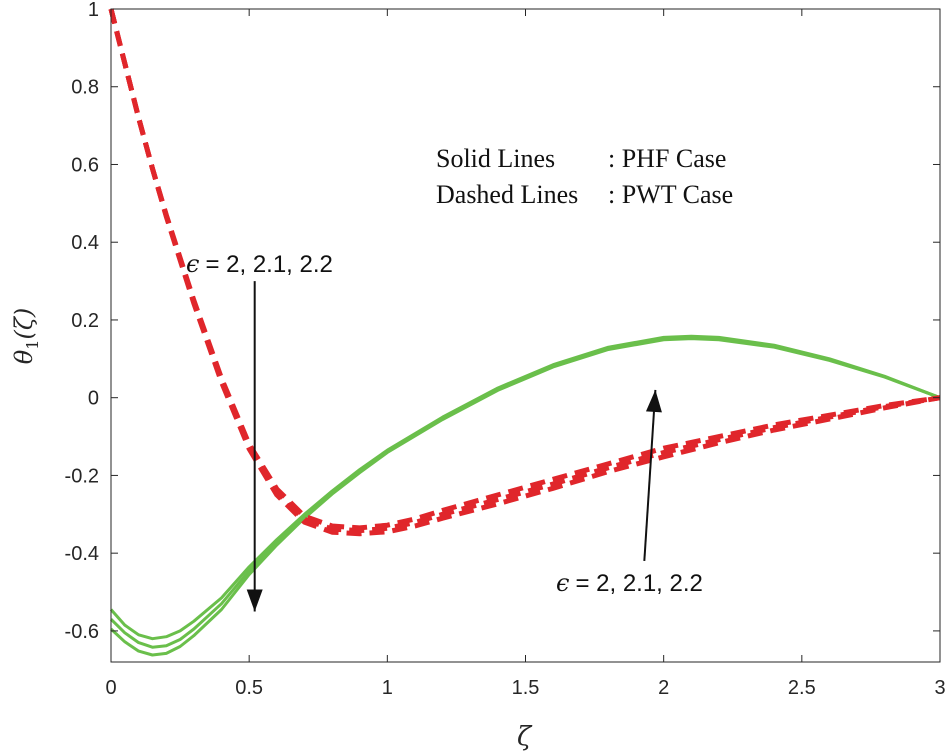  Describe the element at coordinates (526, 688) in the screenshot. I see `x-tick-label: 1.5` at that location.